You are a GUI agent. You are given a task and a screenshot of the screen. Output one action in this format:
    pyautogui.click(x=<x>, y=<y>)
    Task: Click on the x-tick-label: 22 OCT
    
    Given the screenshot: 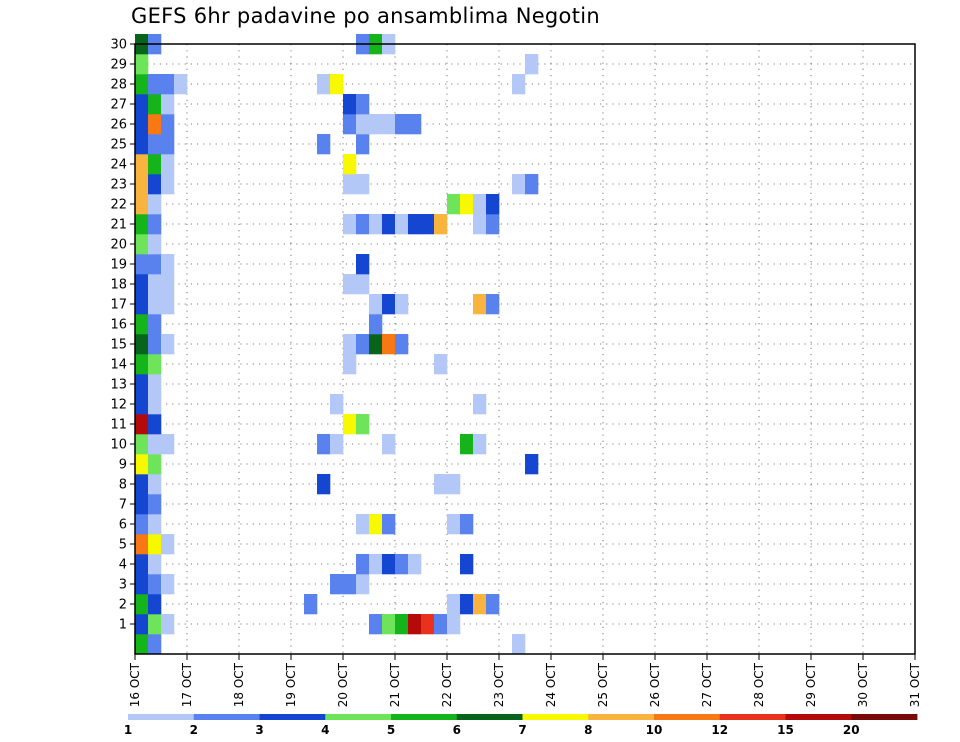 What is the action you would take?
    pyautogui.click(x=447, y=684)
    